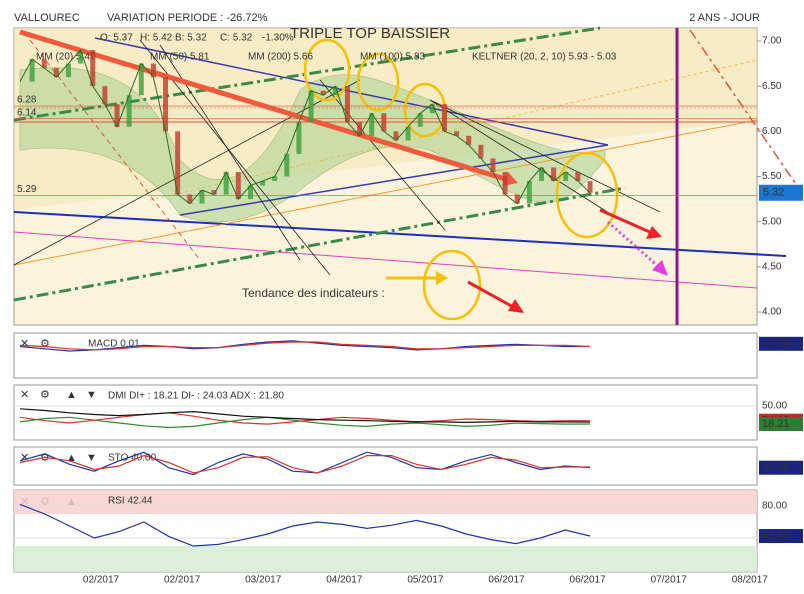 The width and height of the screenshot is (804, 594). I want to click on x-tick-label: 04/2017, so click(344, 580).